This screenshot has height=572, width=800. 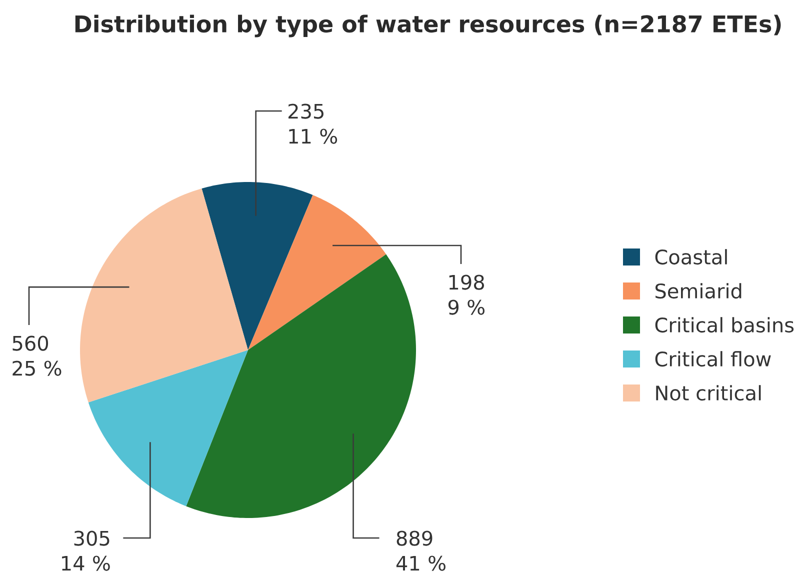 I want to click on legend-label: Critical basins, so click(x=724, y=325).